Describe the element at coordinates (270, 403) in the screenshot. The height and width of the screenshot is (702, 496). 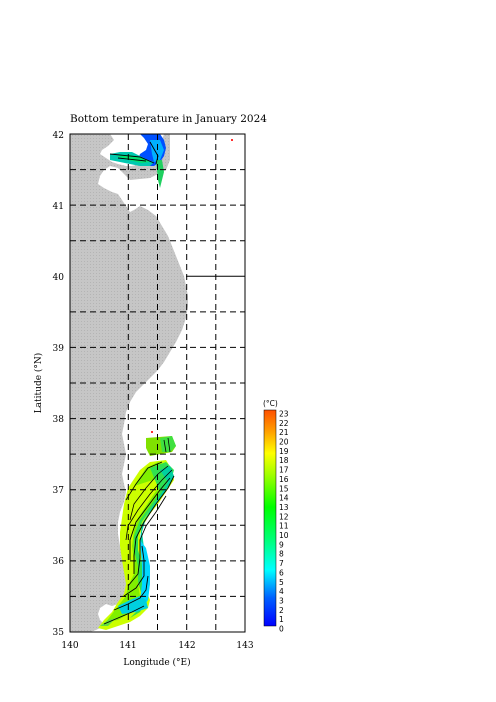
I see `colorbar-unit: (°C)` at that location.